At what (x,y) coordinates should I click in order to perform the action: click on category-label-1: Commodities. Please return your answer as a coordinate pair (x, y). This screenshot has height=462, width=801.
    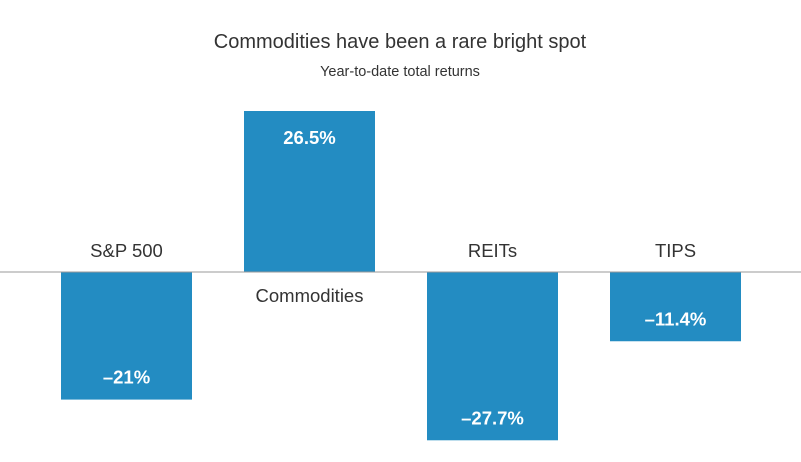
    Looking at the image, I should click on (310, 295).